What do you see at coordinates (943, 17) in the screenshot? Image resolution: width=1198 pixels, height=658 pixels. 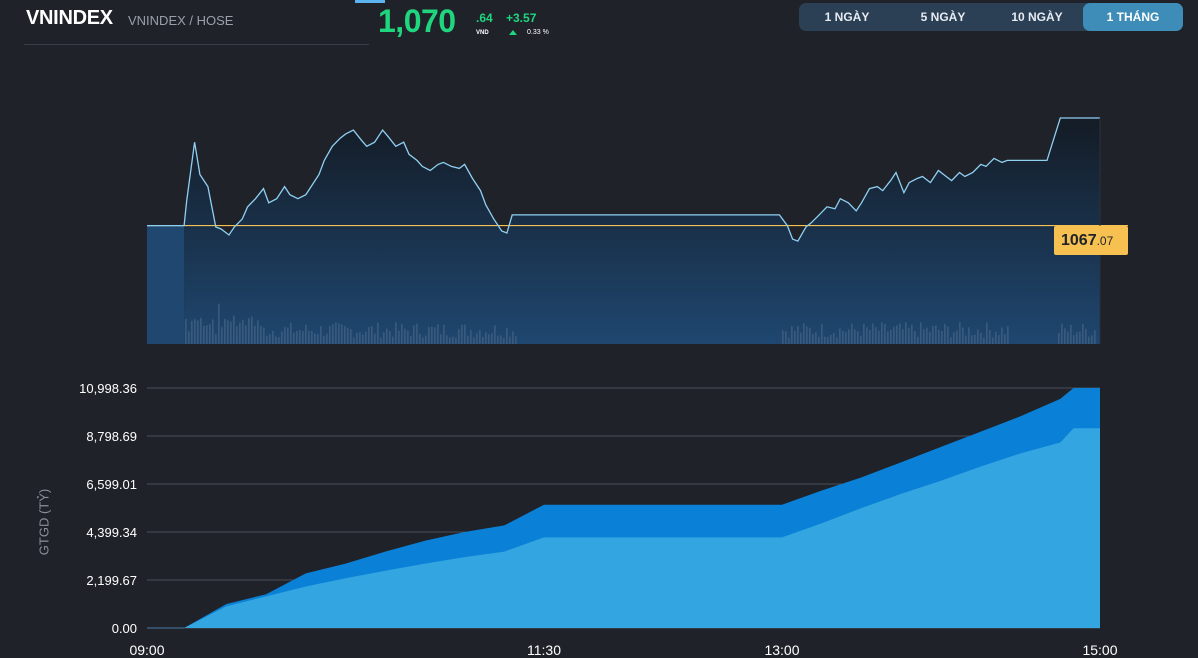 I see `tab-5-days: 5 NGÀY` at bounding box center [943, 17].